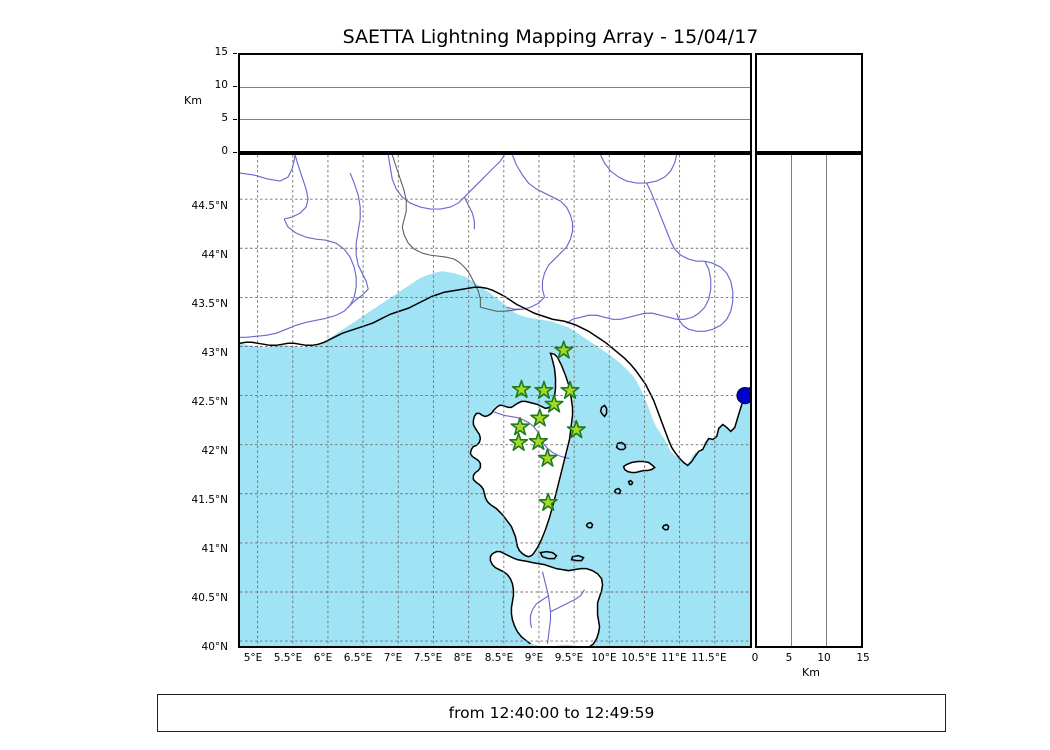 The image size is (1050, 750). Describe the element at coordinates (824, 658) in the screenshot. I see `tick-right-10: 10` at that location.